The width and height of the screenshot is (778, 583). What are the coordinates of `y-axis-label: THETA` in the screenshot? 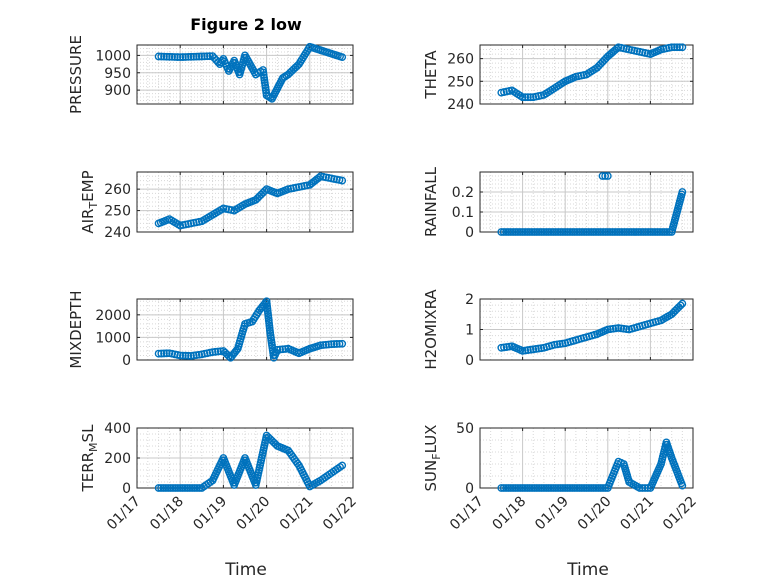 It's located at (431, 75).